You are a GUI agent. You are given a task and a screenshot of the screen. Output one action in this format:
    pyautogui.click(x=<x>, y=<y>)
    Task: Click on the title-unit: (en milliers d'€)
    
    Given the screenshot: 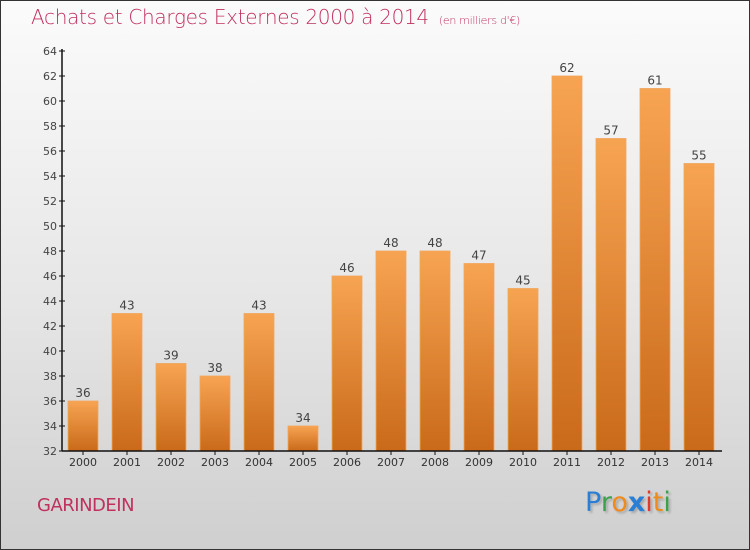 What is the action you would take?
    pyautogui.click(x=479, y=20)
    